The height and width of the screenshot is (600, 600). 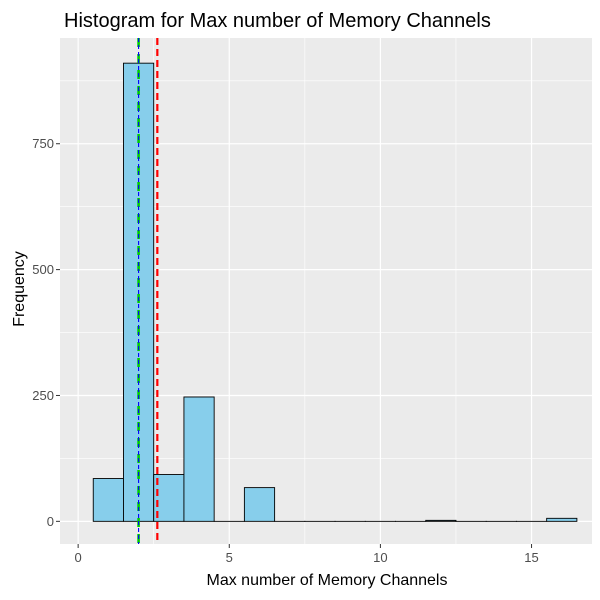 What do you see at coordinates (380, 557) in the screenshot?
I see `x-tick-label: 10` at bounding box center [380, 557].